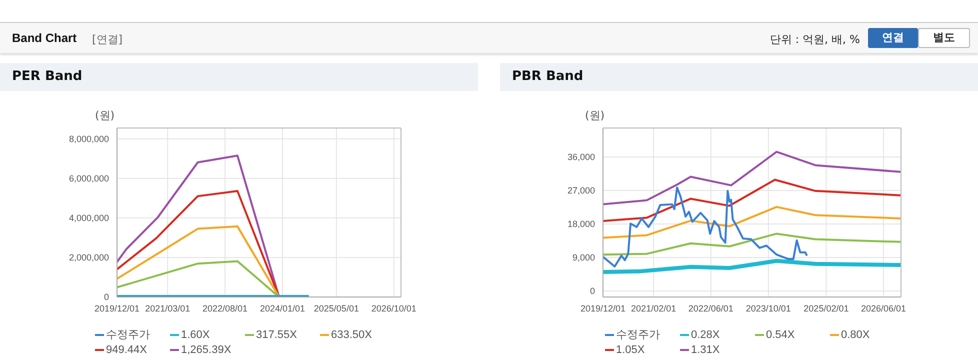  Describe the element at coordinates (581, 191) in the screenshot. I see `y-tick-label: 27,000` at that location.